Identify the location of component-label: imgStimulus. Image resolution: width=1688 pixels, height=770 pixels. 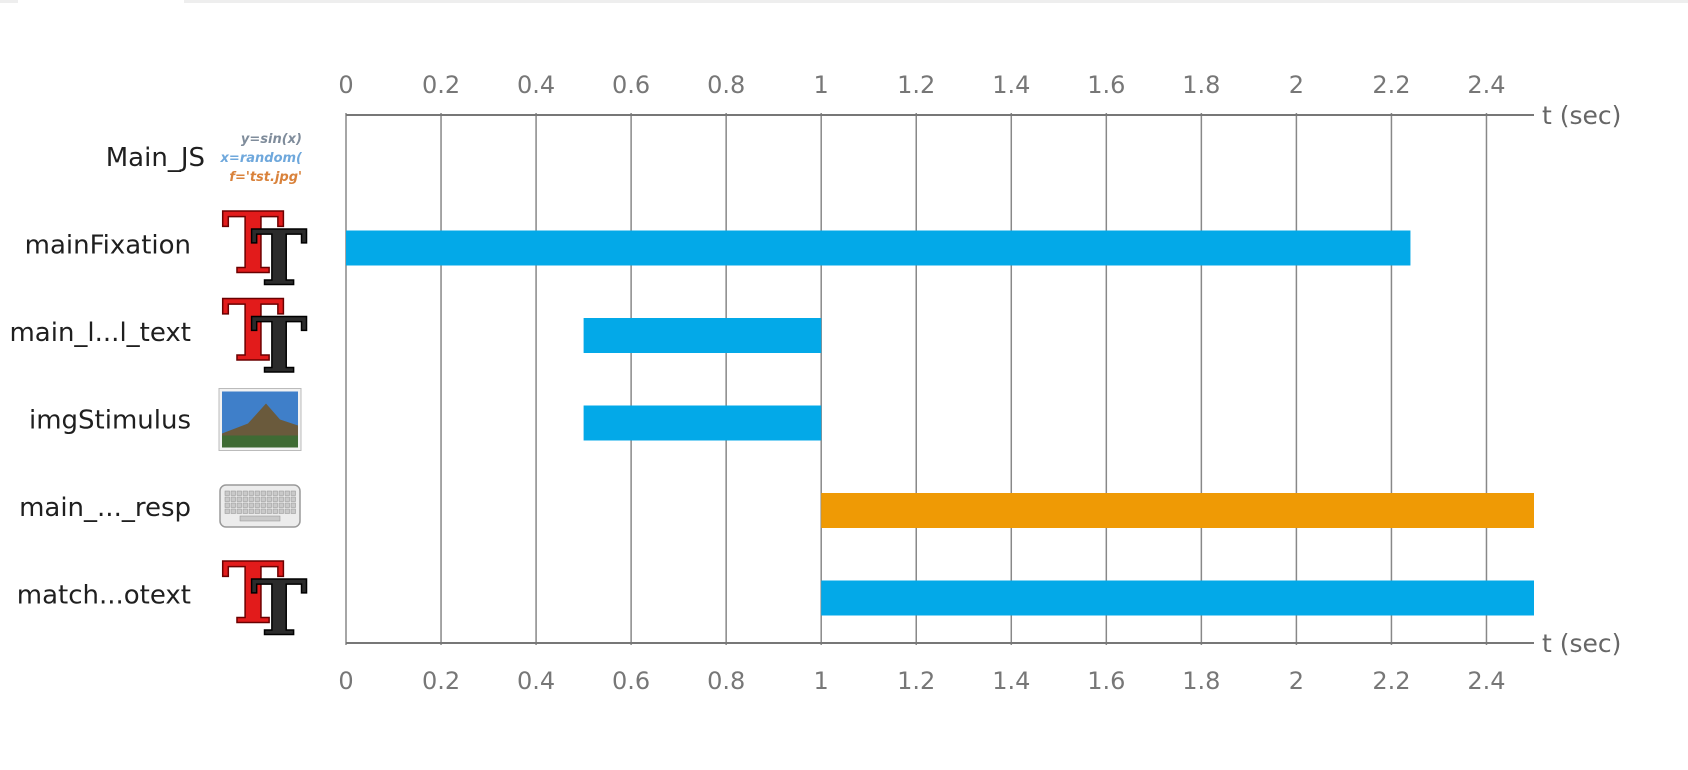
(110, 421).